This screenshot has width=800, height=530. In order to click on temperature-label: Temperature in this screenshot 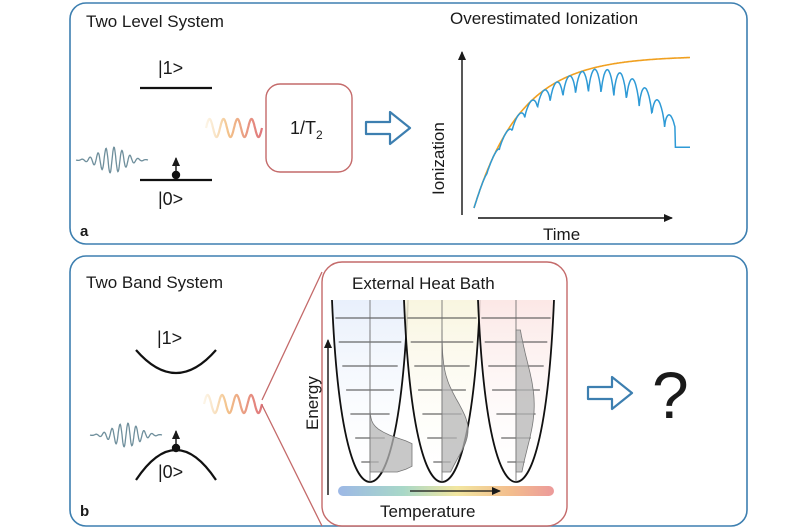, I will do `click(427, 511)`.